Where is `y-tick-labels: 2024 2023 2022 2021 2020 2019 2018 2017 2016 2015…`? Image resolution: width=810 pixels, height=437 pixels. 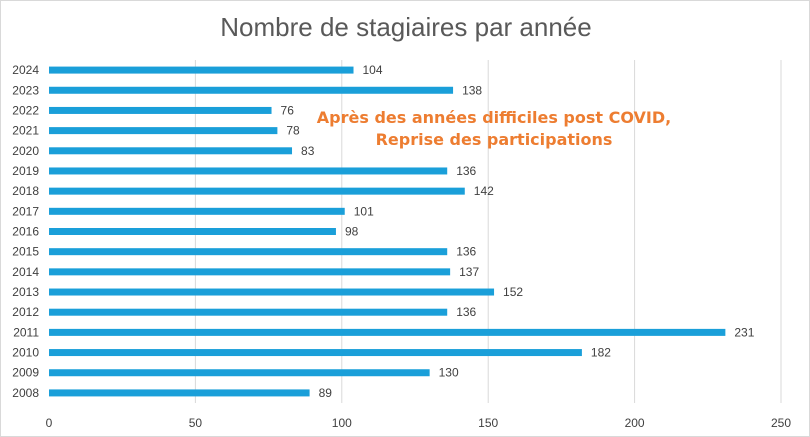 y-tick-labels: 2024 2023 2022 2021 2020 2019 2018 2017 2016 2015… is located at coordinates (25, 231).